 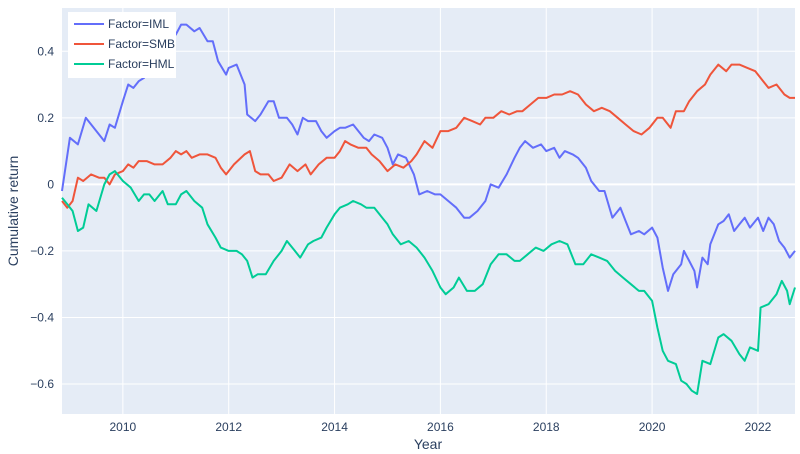 I want to click on y-tick-label: 0, so click(x=50, y=184).